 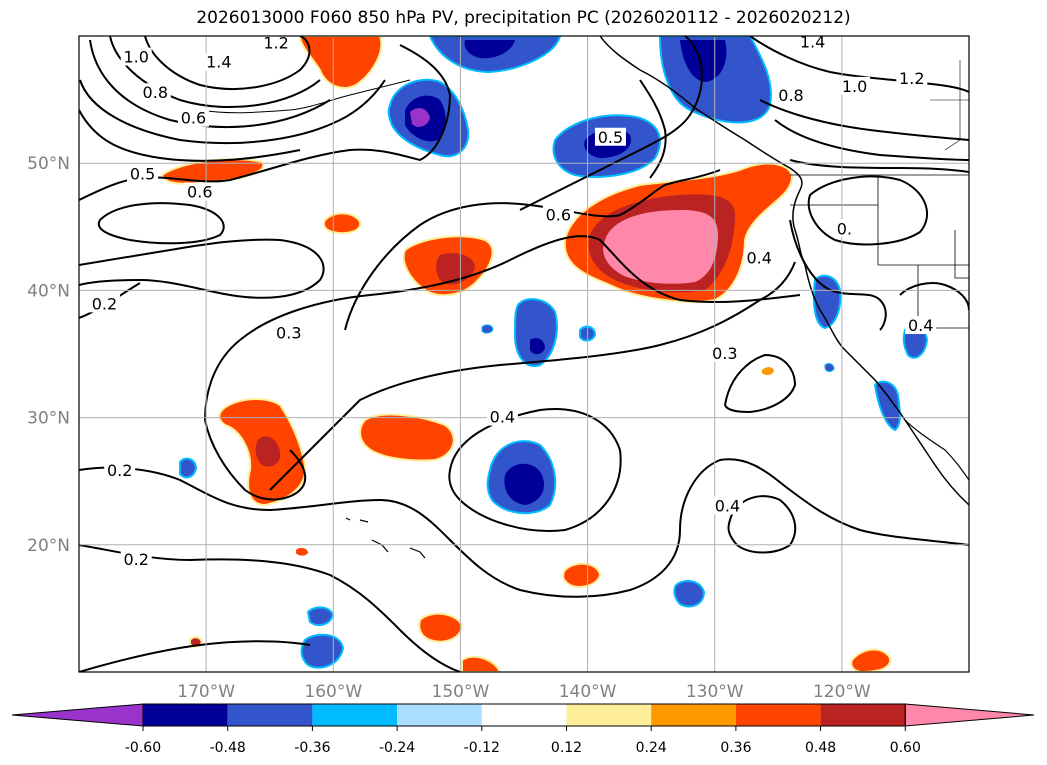 I want to click on contour-0-6-loop, so click(x=161, y=223).